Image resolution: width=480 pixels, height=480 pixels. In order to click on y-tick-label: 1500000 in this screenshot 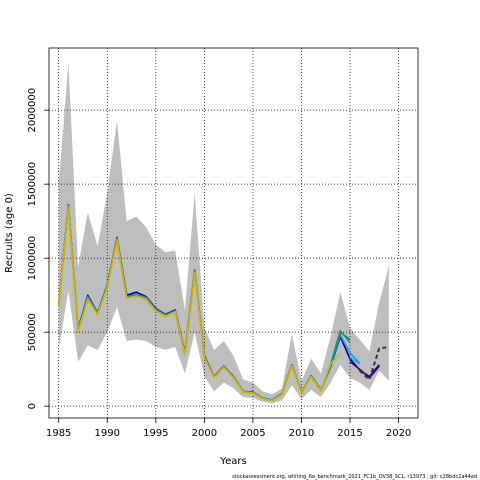, I will do `click(32, 184)`.